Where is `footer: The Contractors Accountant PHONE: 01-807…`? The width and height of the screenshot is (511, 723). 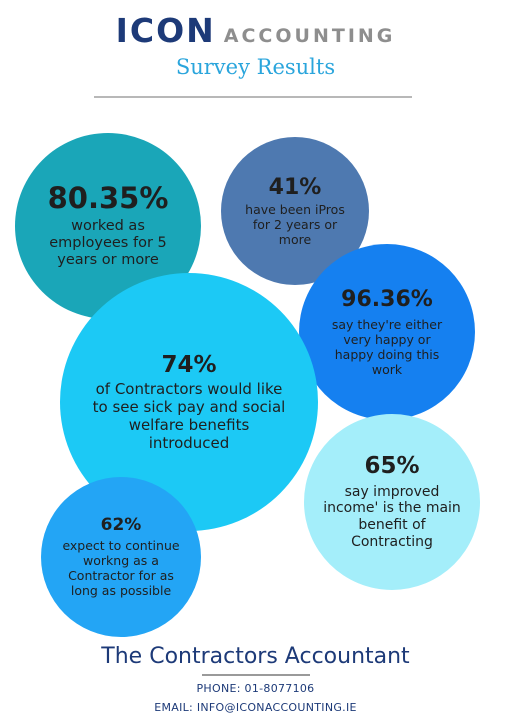 footer: The Contractors Accountant PHONE: 01-807… is located at coordinates (255, 681).